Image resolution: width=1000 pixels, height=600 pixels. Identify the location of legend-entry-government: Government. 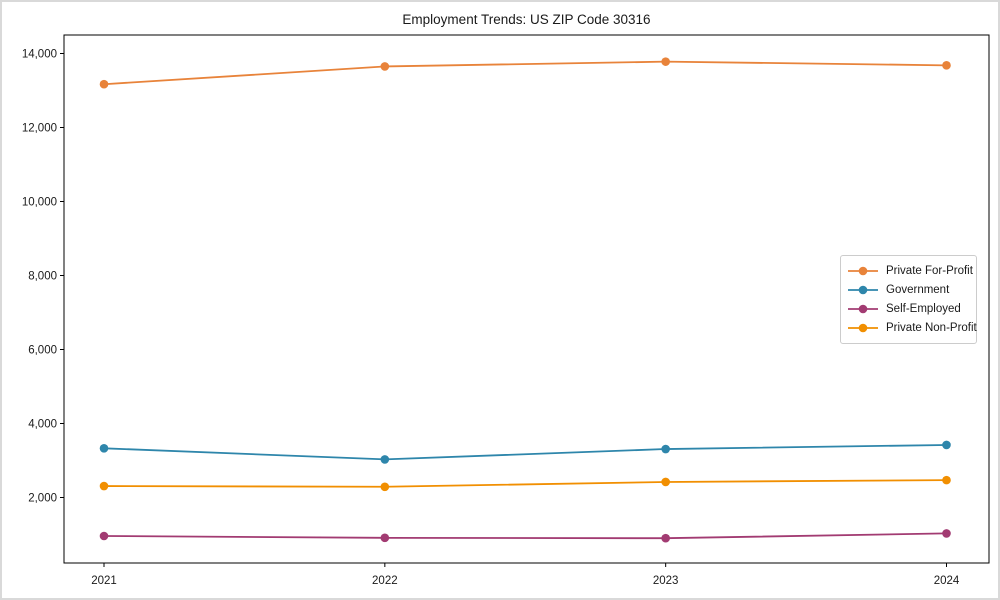
(907, 289).